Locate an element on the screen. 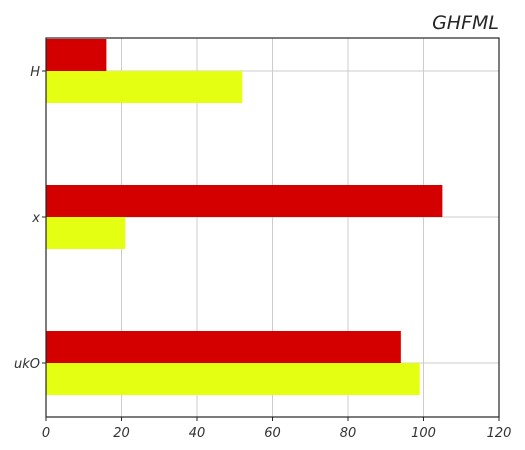 The width and height of the screenshot is (525, 450). y-tick-label-H: H is located at coordinates (35, 72).